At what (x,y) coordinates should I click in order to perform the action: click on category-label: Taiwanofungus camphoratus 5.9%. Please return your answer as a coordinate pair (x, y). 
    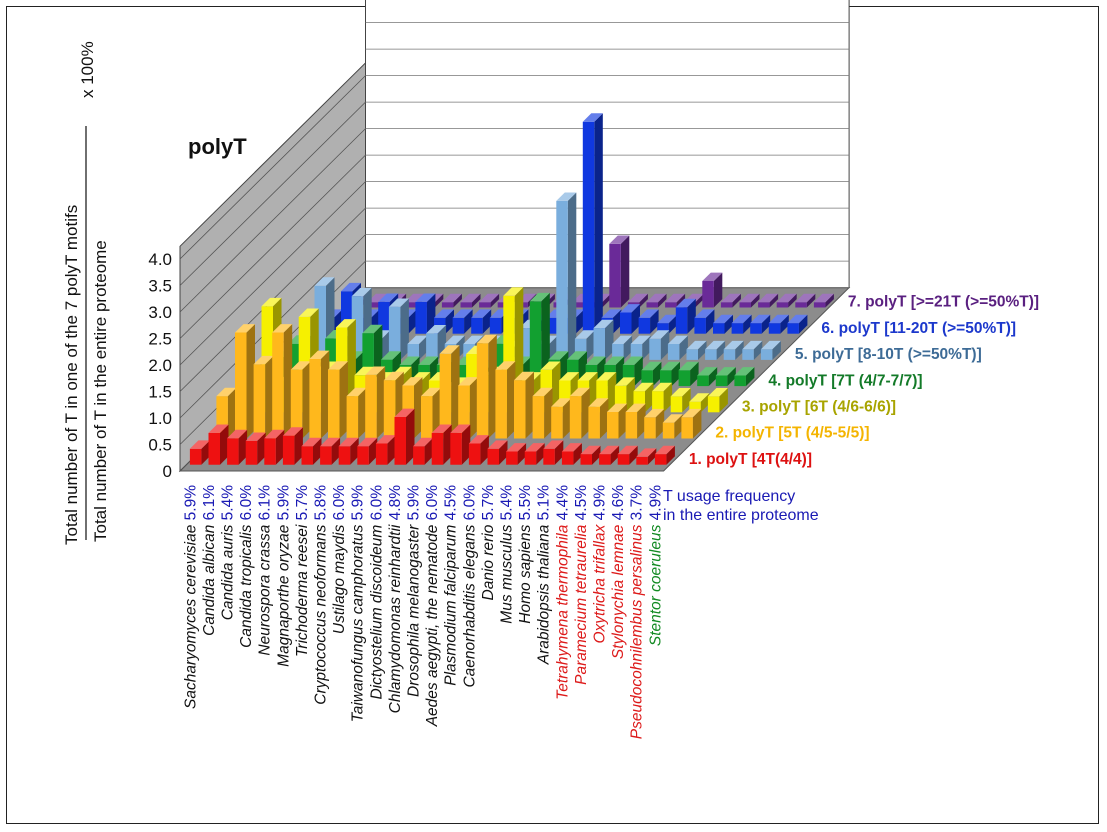
    Looking at the image, I should click on (358, 603).